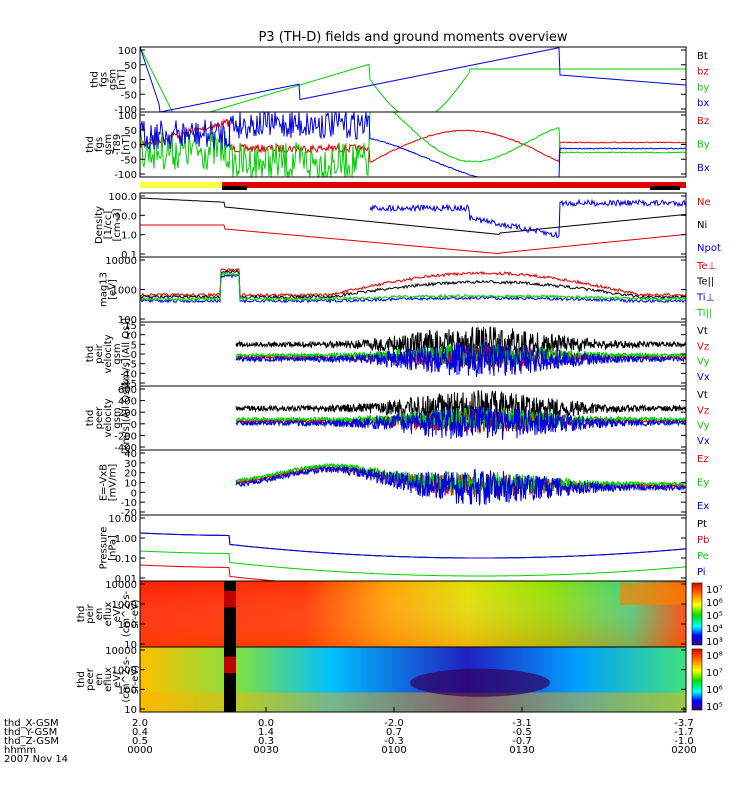  I want to click on y-axis-label: thdpeirvelocitygsm[km/s](All Qs)], so click(108, 354).